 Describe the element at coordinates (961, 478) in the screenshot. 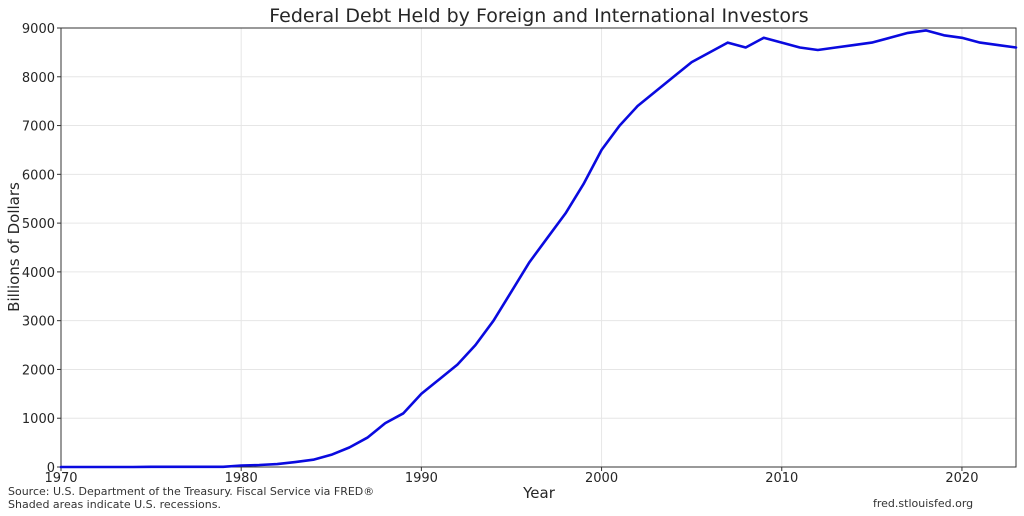

I see `x-tick-label: 2020` at that location.